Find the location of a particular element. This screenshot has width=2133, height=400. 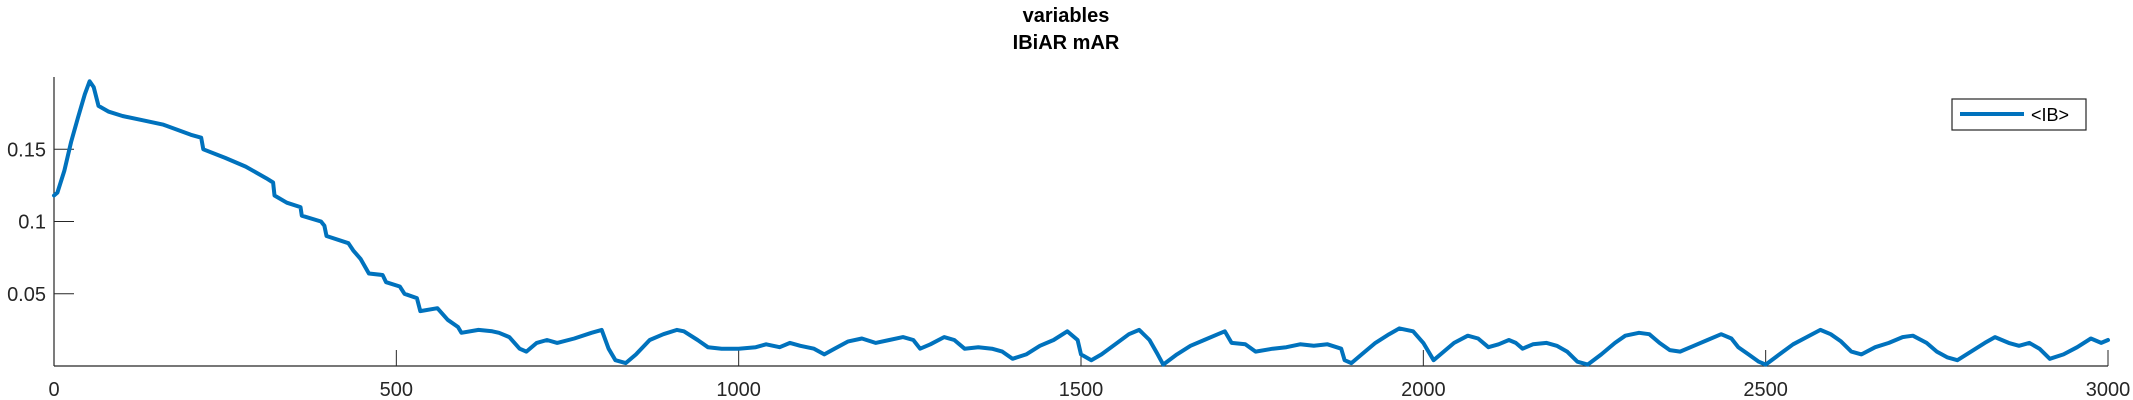

y-tick-label: 0.05 is located at coordinates (26, 295).